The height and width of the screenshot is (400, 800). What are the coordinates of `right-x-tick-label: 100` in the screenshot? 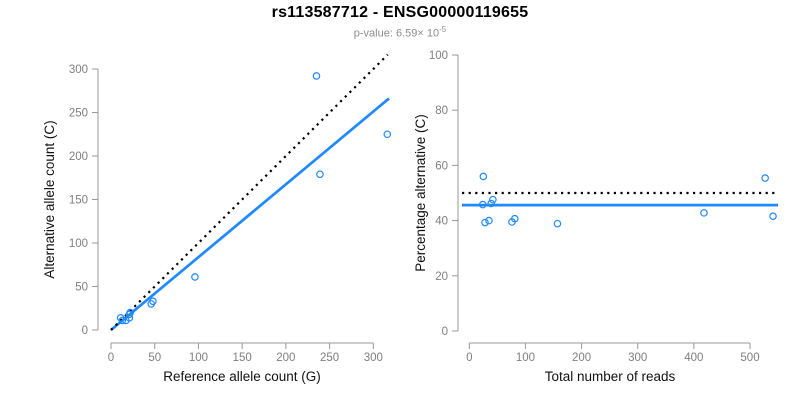 It's located at (525, 358).